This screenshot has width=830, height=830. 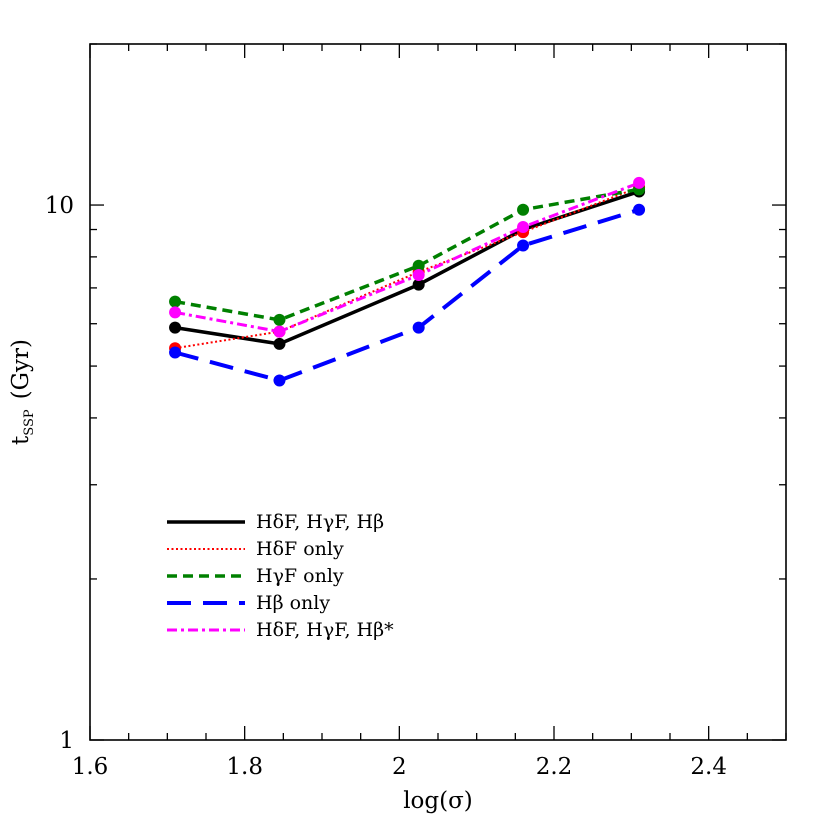 What do you see at coordinates (66, 741) in the screenshot?
I see `y-tick-label: 1` at bounding box center [66, 741].